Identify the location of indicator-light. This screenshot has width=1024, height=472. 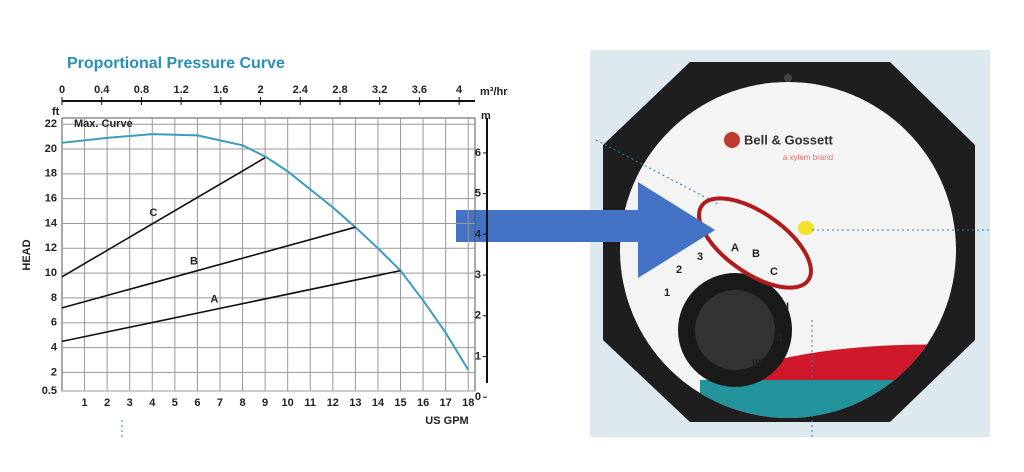
(806, 228).